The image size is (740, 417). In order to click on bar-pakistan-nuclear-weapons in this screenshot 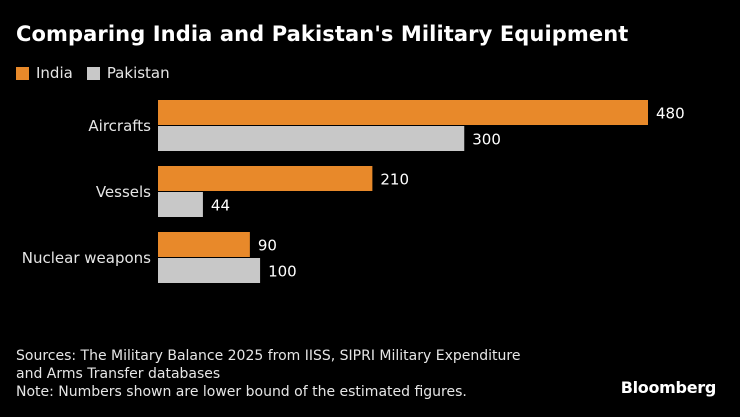, I will do `click(209, 270)`.